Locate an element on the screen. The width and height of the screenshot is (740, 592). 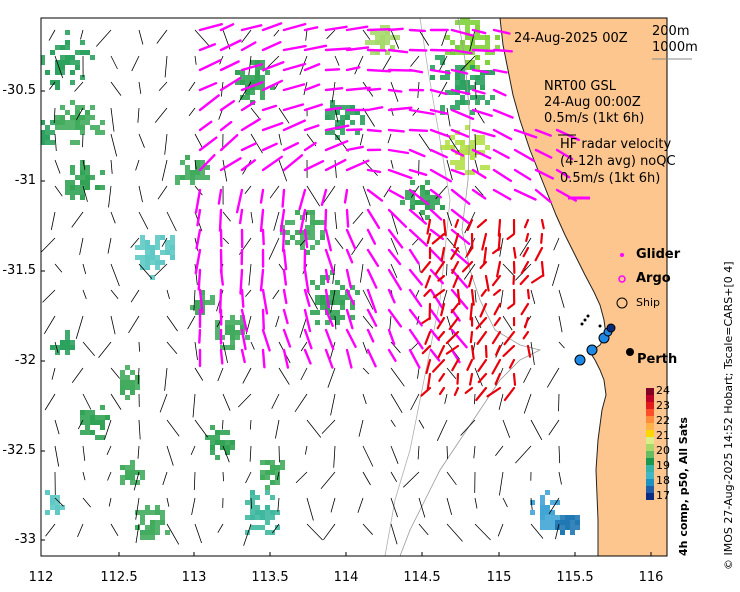
scale-200m-label: 200m is located at coordinates (671, 31).